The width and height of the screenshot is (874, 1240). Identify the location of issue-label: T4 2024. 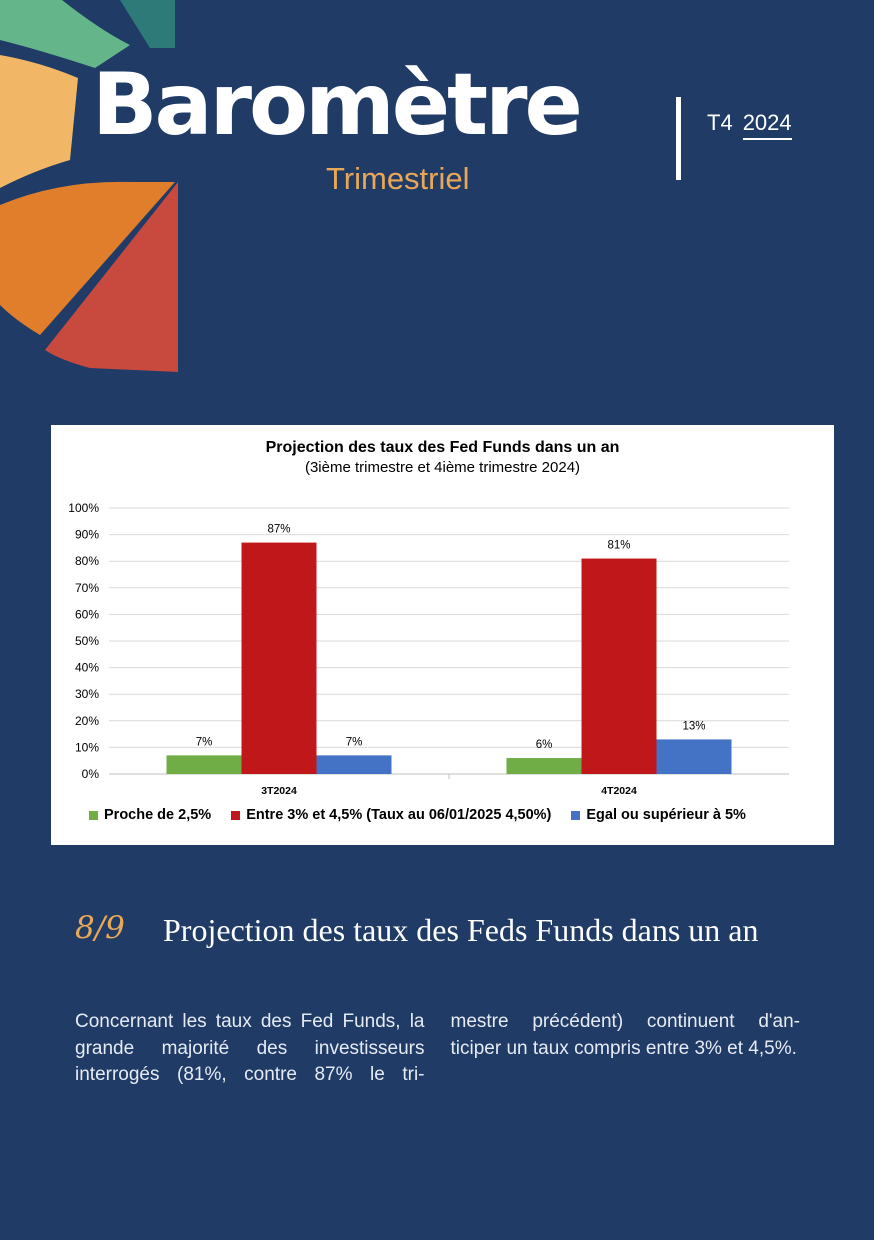
(749, 125).